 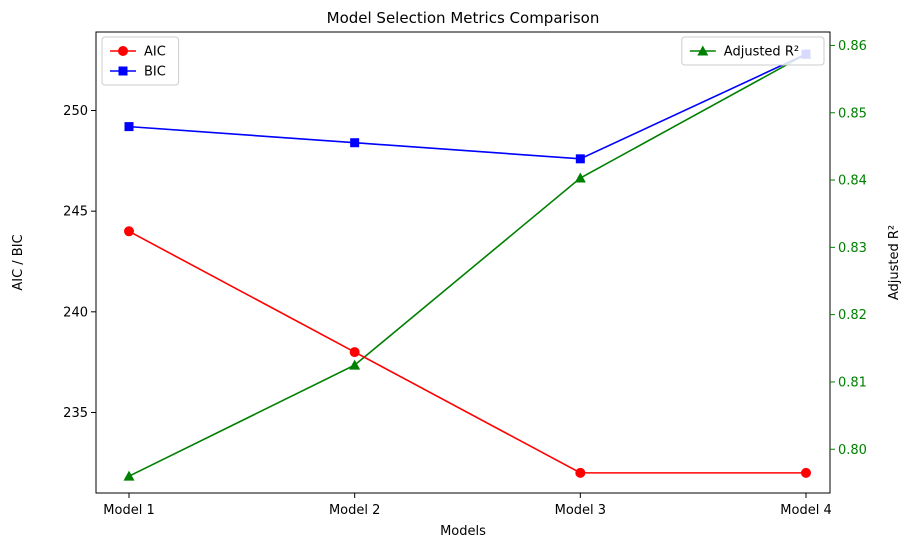 What do you see at coordinates (155, 52) in the screenshot?
I see `legend-entry: AIC` at bounding box center [155, 52].